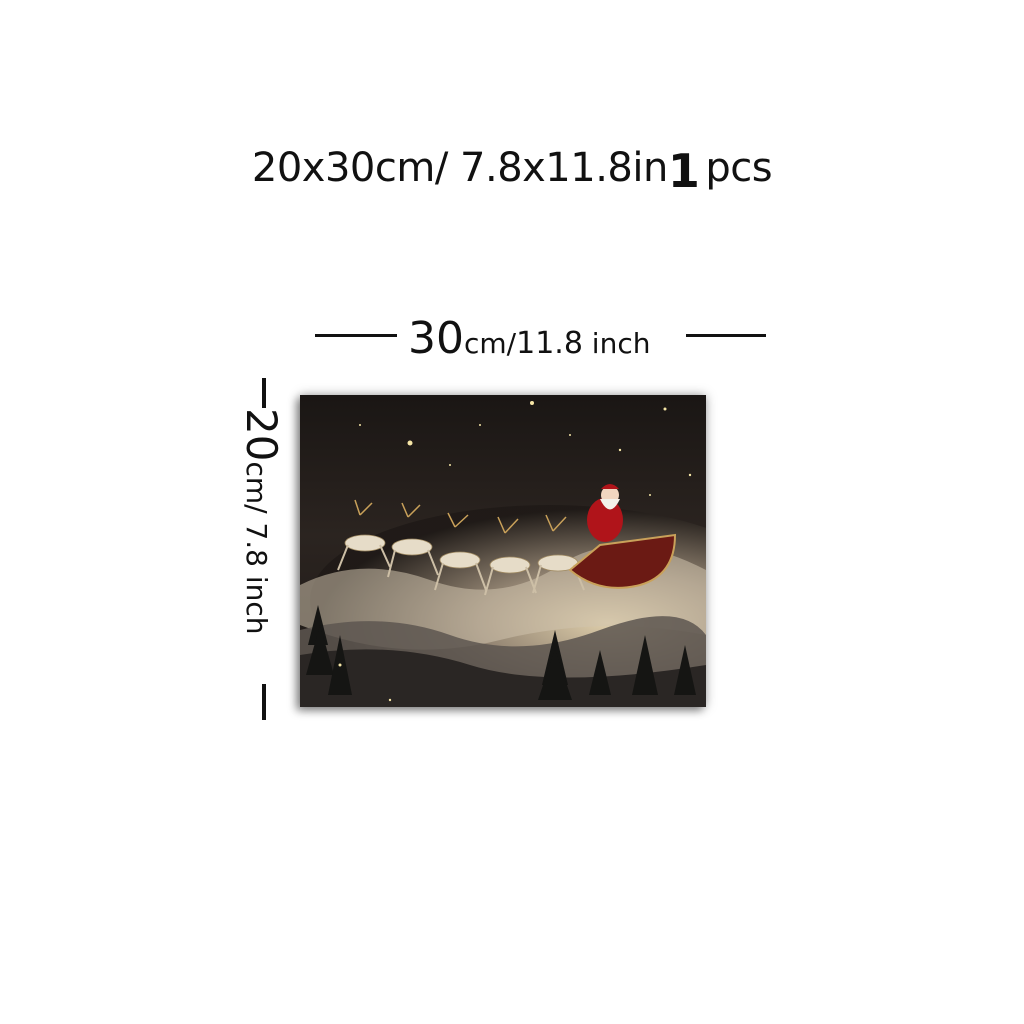  Describe the element at coordinates (739, 168) in the screenshot. I see `quantity-unit: pcs` at that location.